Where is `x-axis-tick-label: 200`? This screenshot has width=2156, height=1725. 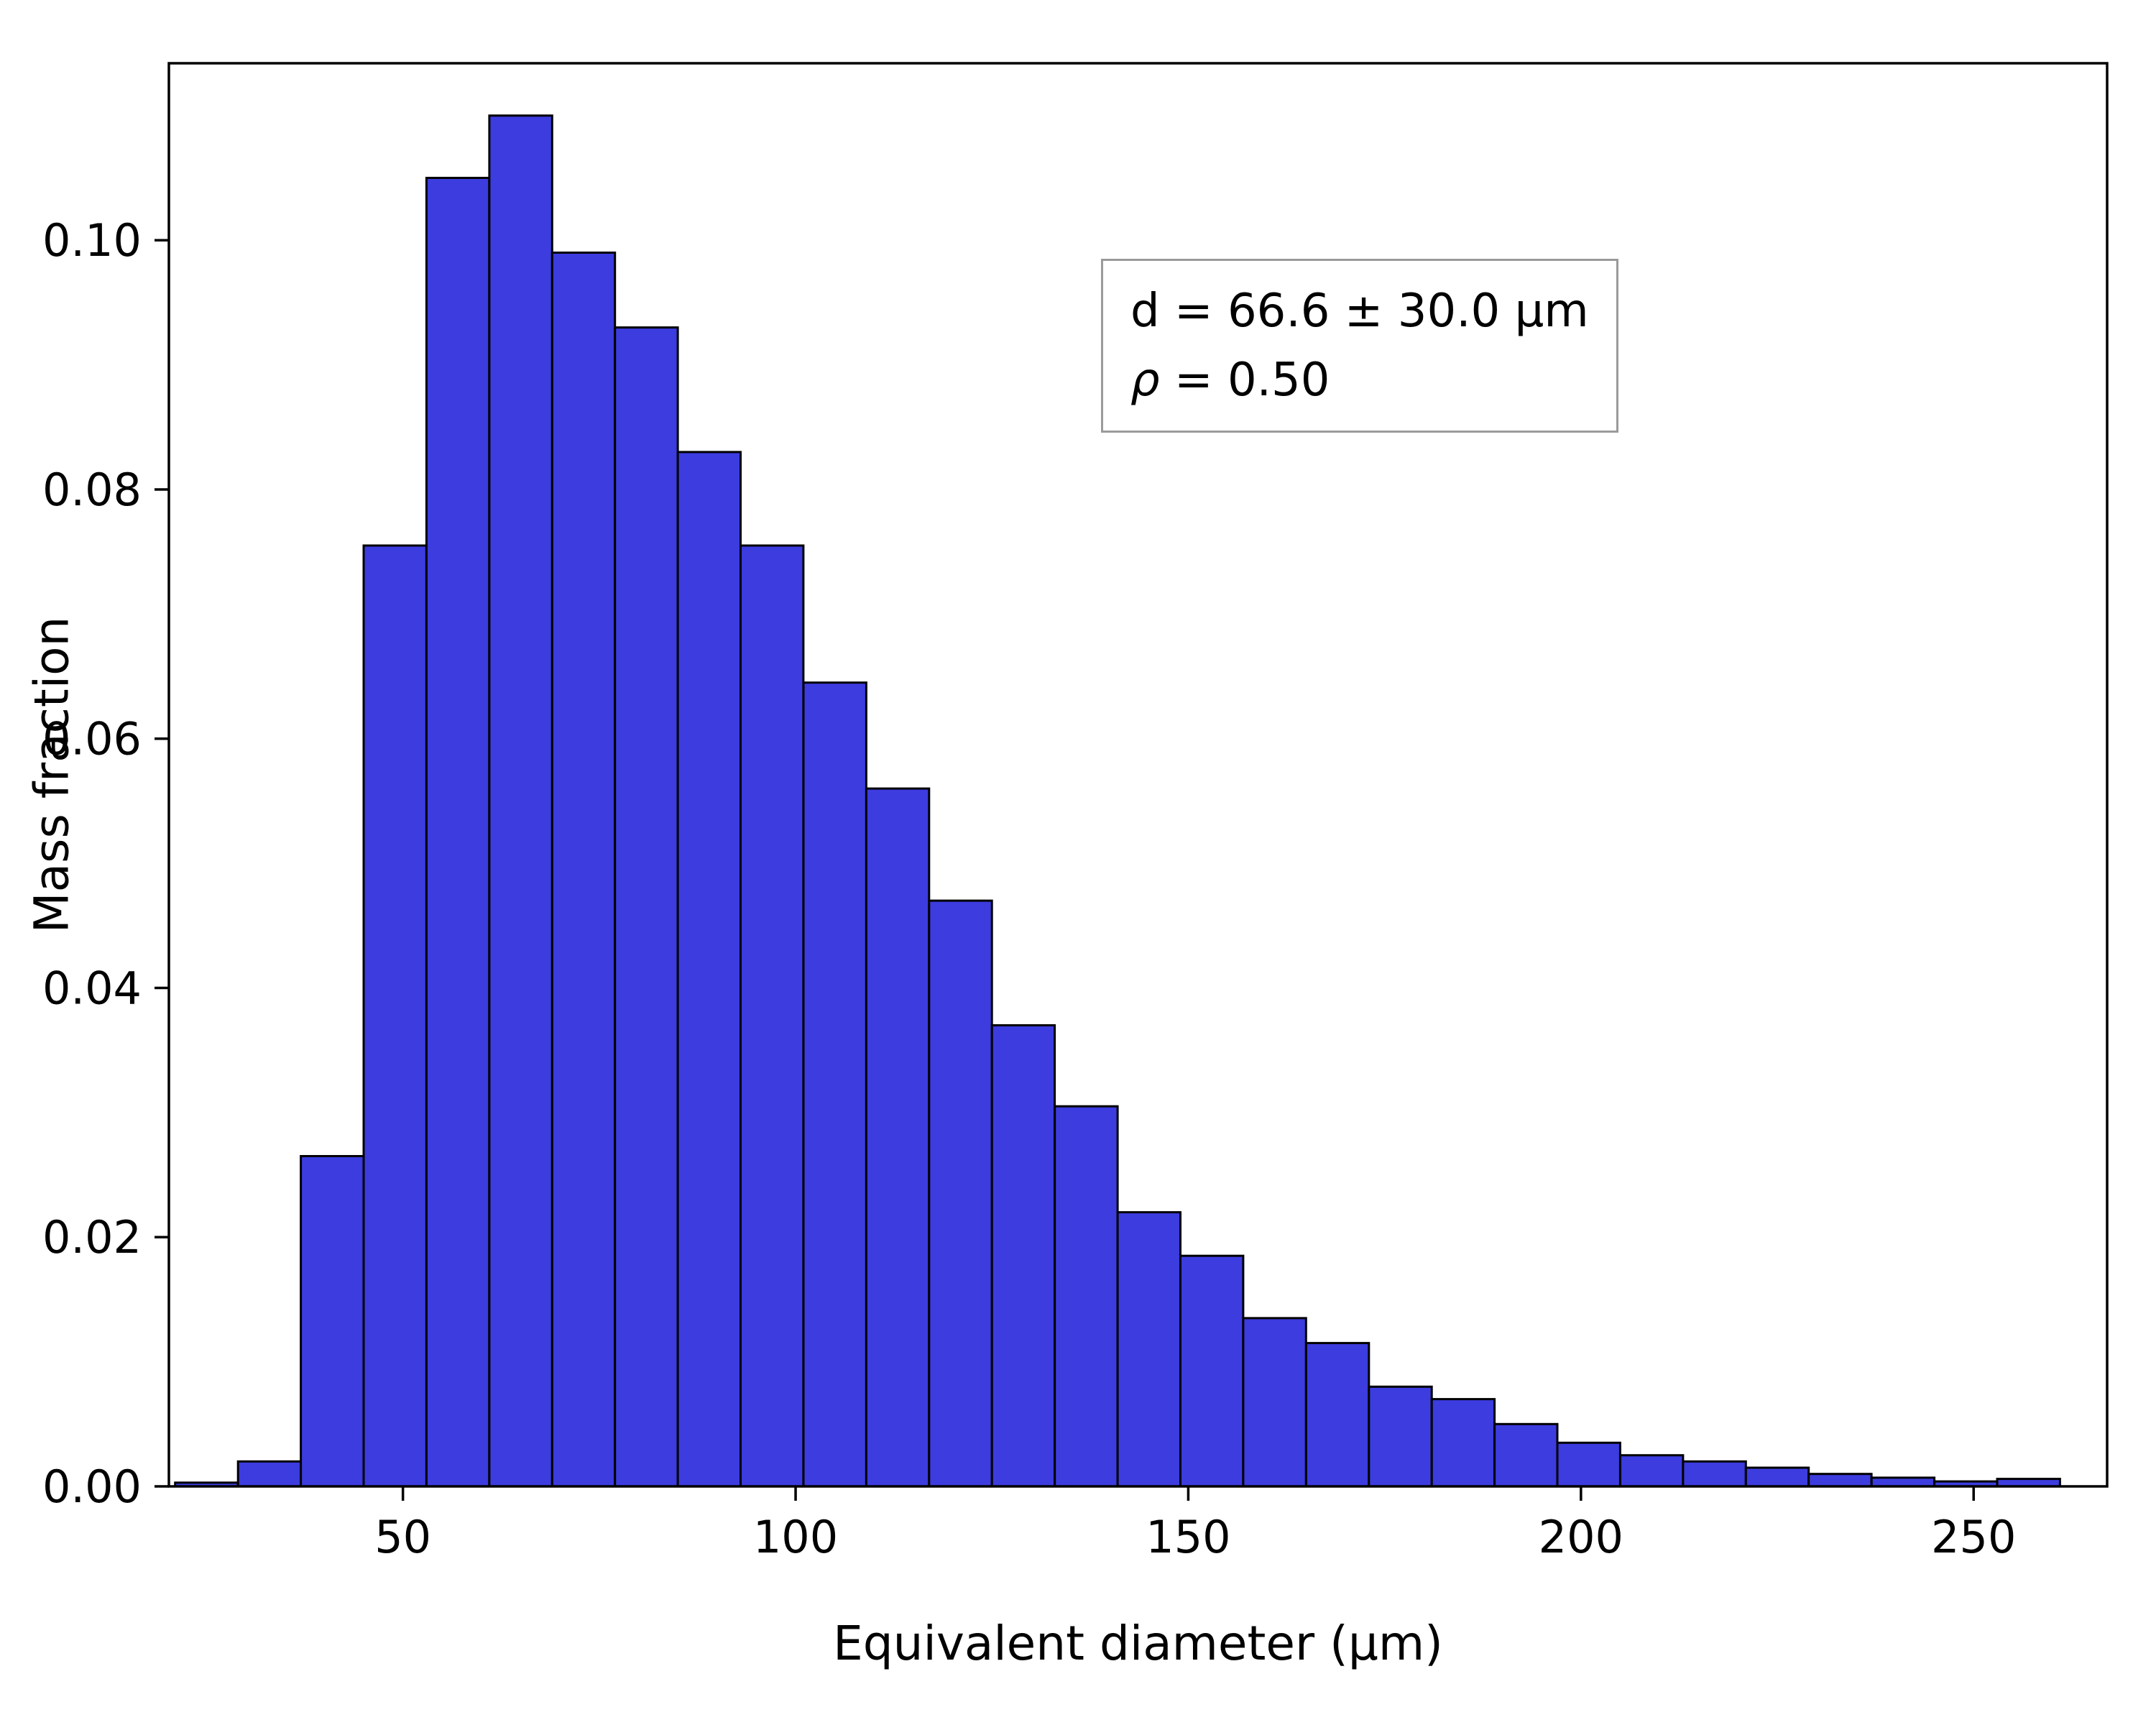
x-axis-tick-label: 200 is located at coordinates (1581, 1537).